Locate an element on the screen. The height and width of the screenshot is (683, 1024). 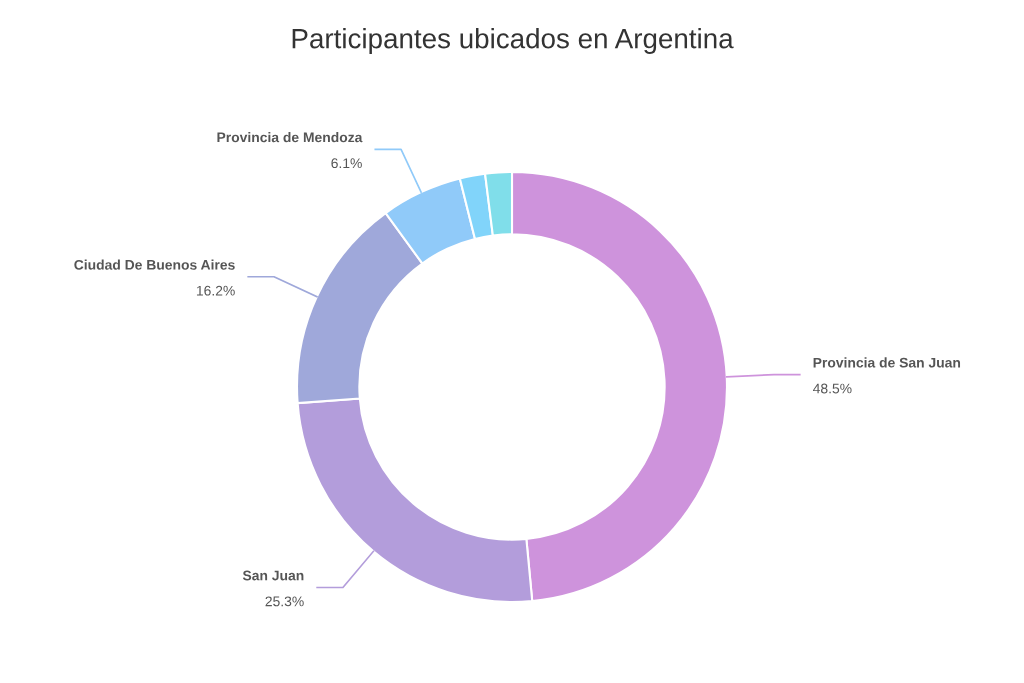
slice-label: Provincia de Mendoza is located at coordinates (290, 137).